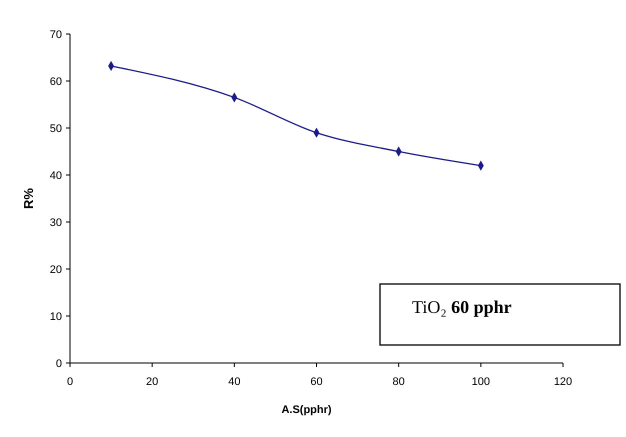  Describe the element at coordinates (563, 382) in the screenshot. I see `x-tick-label: 120` at that location.